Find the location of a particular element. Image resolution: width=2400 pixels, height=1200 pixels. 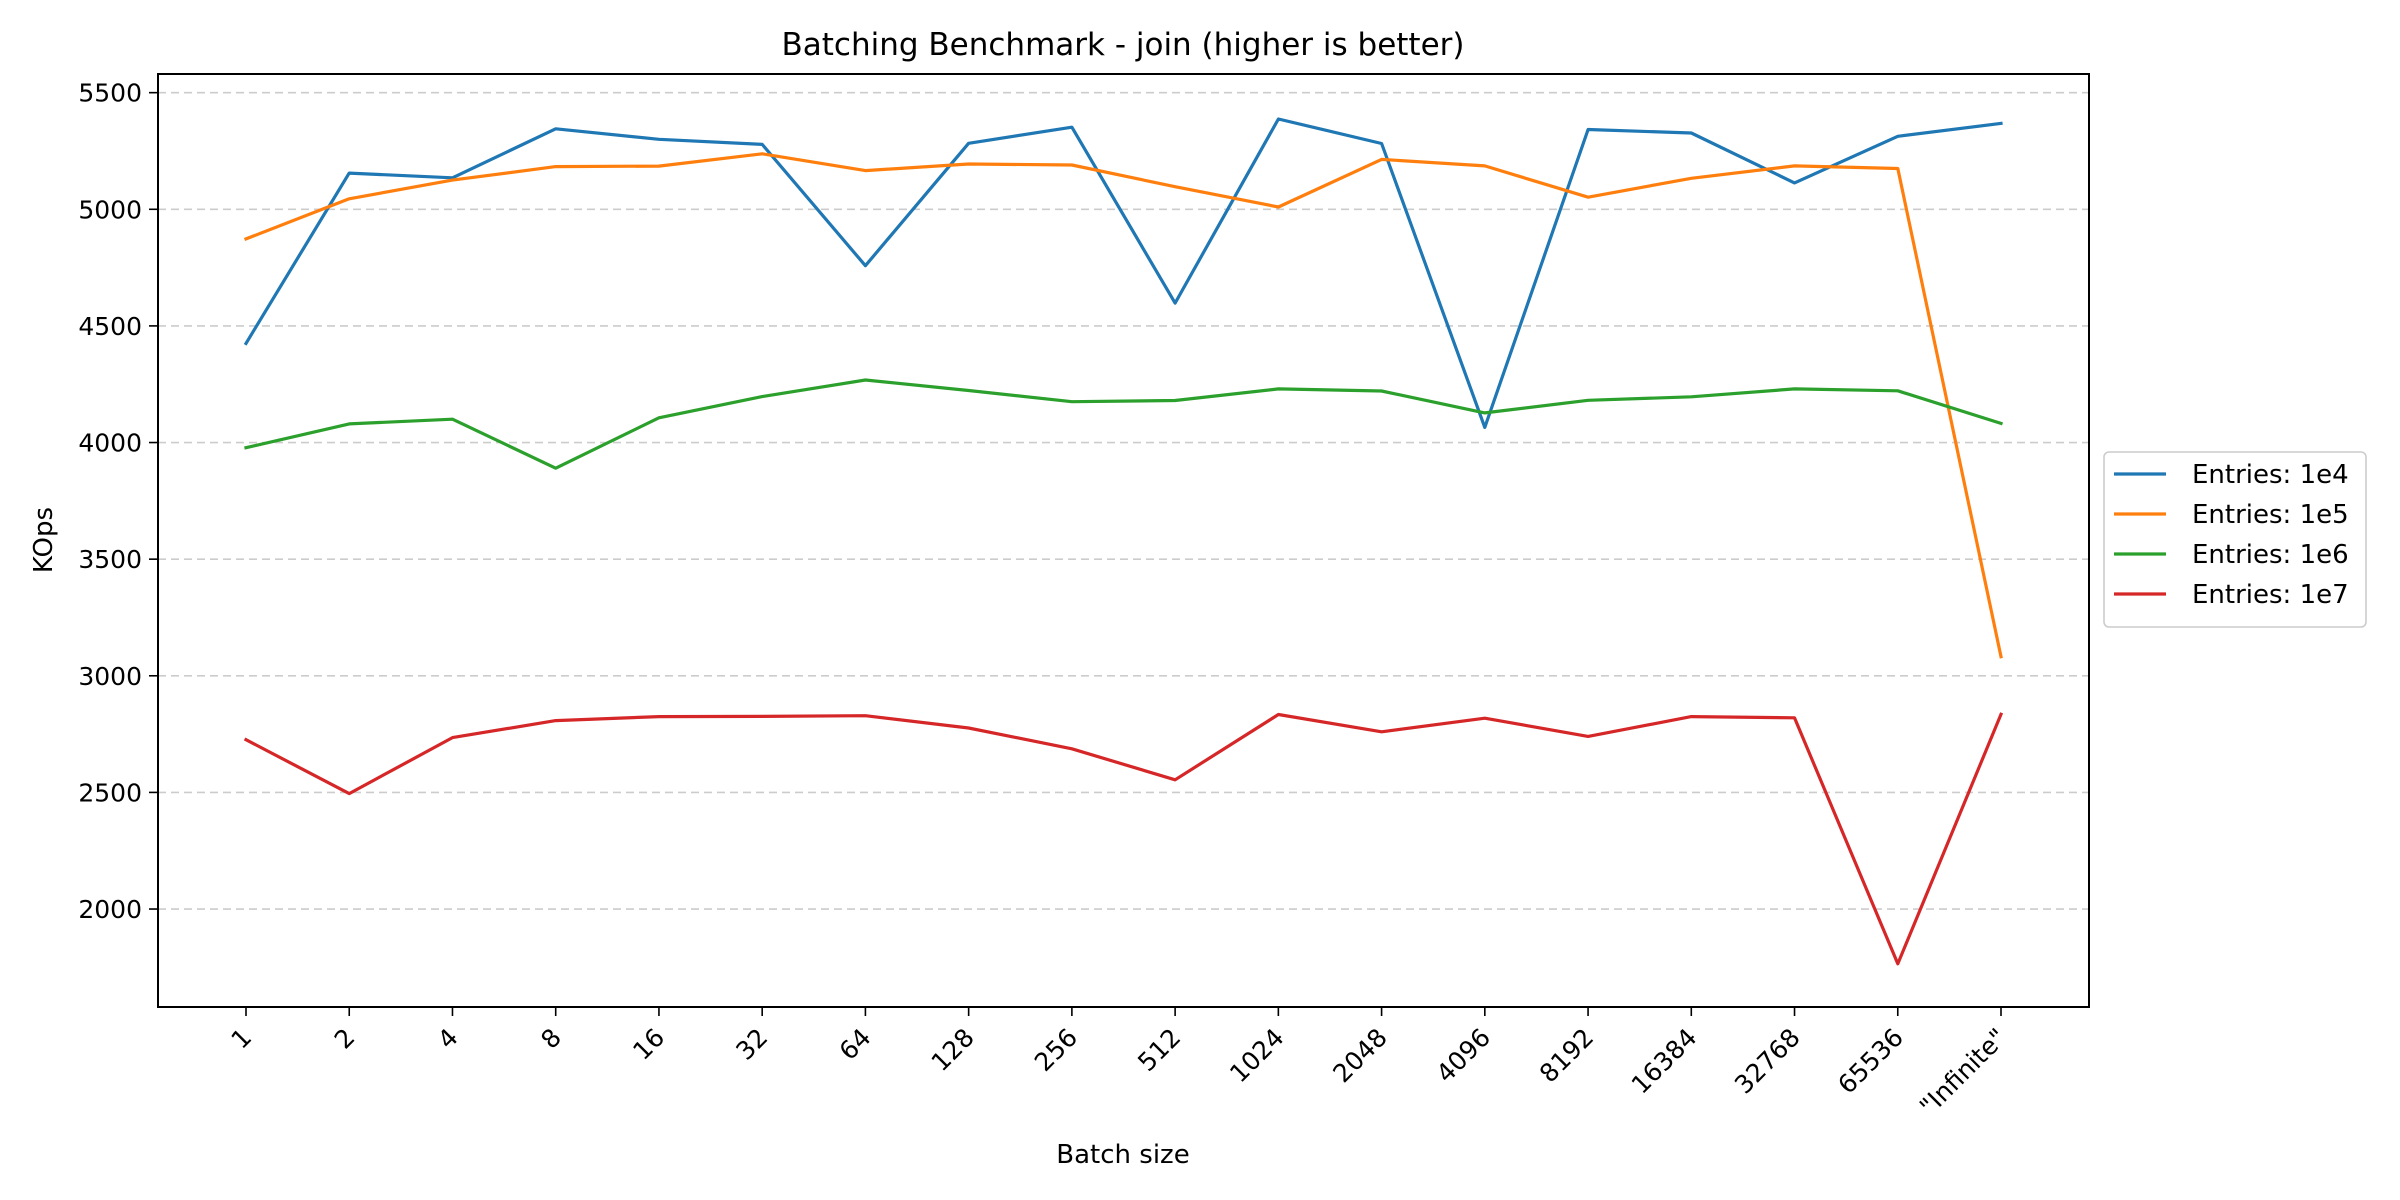

legend-entry: Entries: 1e7 is located at coordinates (2270, 595).